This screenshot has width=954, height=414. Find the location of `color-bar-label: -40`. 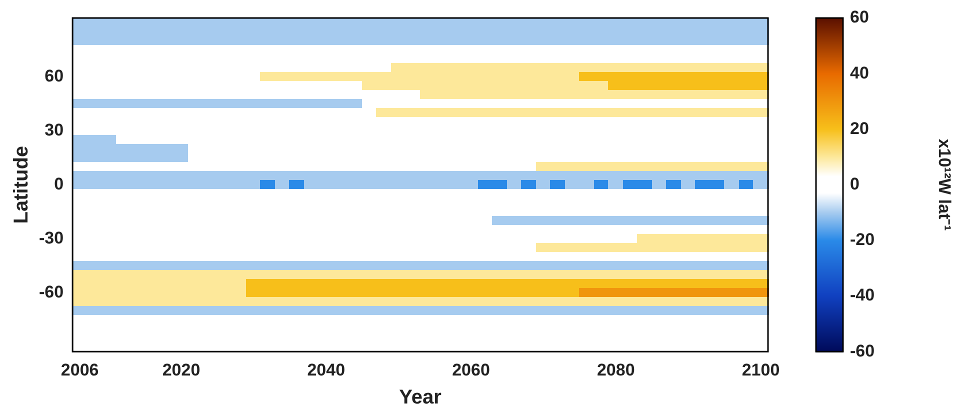

color-bar-label: -40 is located at coordinates (862, 295).